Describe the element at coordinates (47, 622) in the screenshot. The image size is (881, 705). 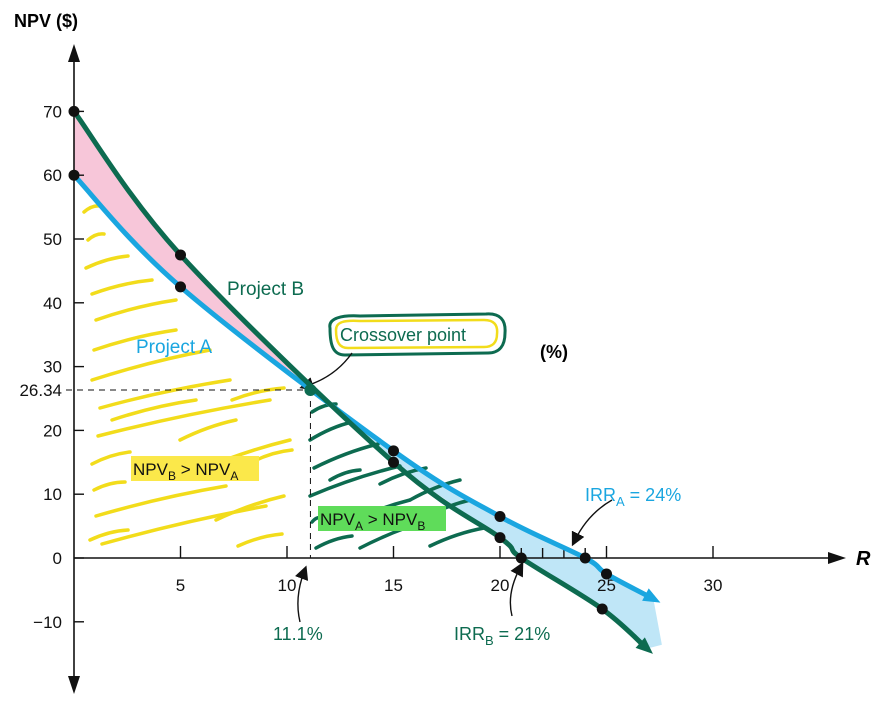
I see `y-tick-label: −10` at that location.